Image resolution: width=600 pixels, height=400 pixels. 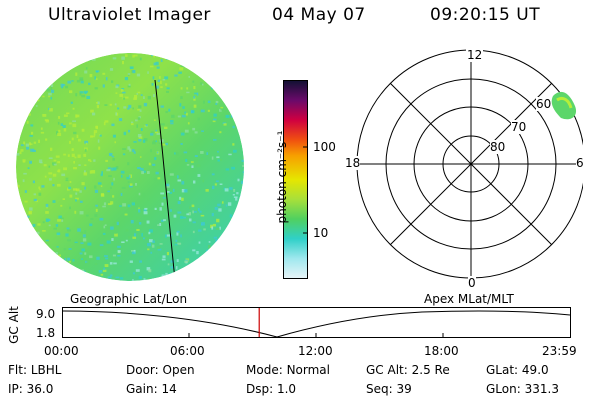 I want to click on altitude-timeline, so click(x=316, y=322).